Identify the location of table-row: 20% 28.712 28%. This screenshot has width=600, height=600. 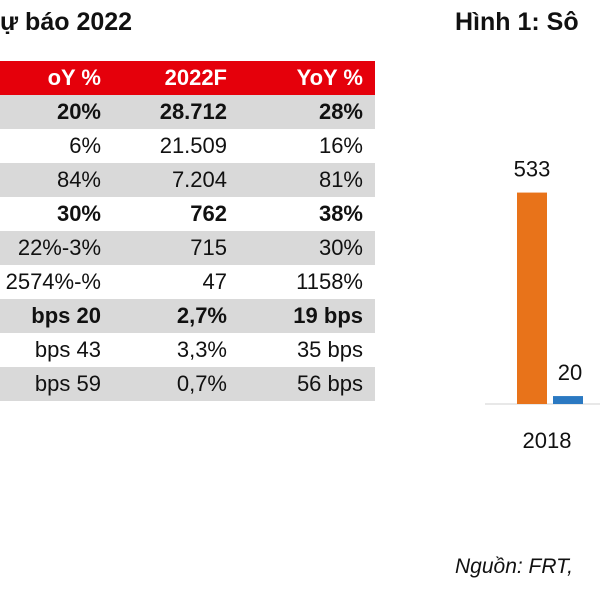
(187, 112).